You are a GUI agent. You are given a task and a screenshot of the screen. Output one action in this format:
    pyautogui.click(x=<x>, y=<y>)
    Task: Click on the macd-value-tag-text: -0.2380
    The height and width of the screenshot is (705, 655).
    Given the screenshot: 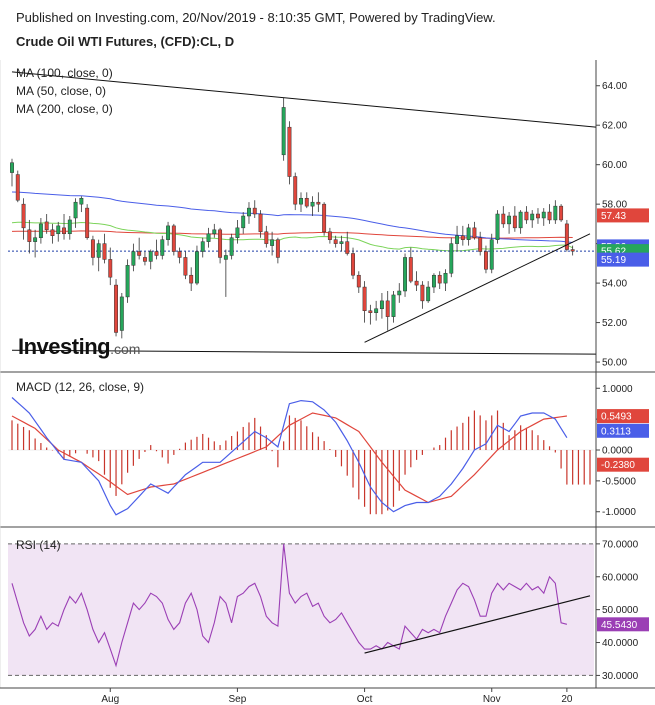 What is the action you would take?
    pyautogui.click(x=618, y=465)
    